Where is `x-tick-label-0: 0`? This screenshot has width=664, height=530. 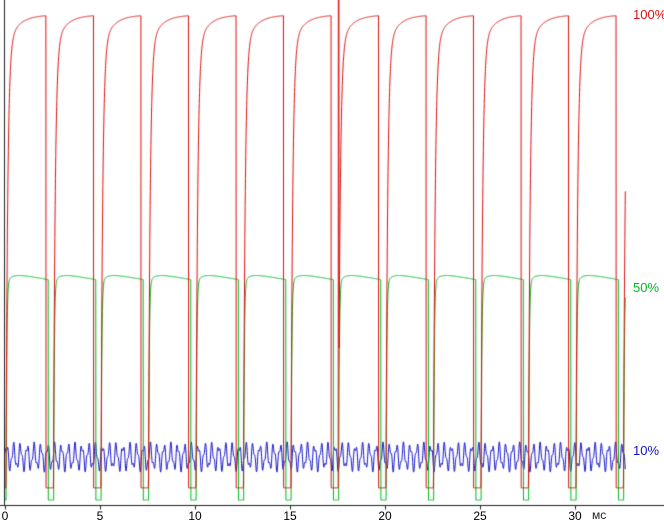 x-tick-label-0: 0 is located at coordinates (5, 516).